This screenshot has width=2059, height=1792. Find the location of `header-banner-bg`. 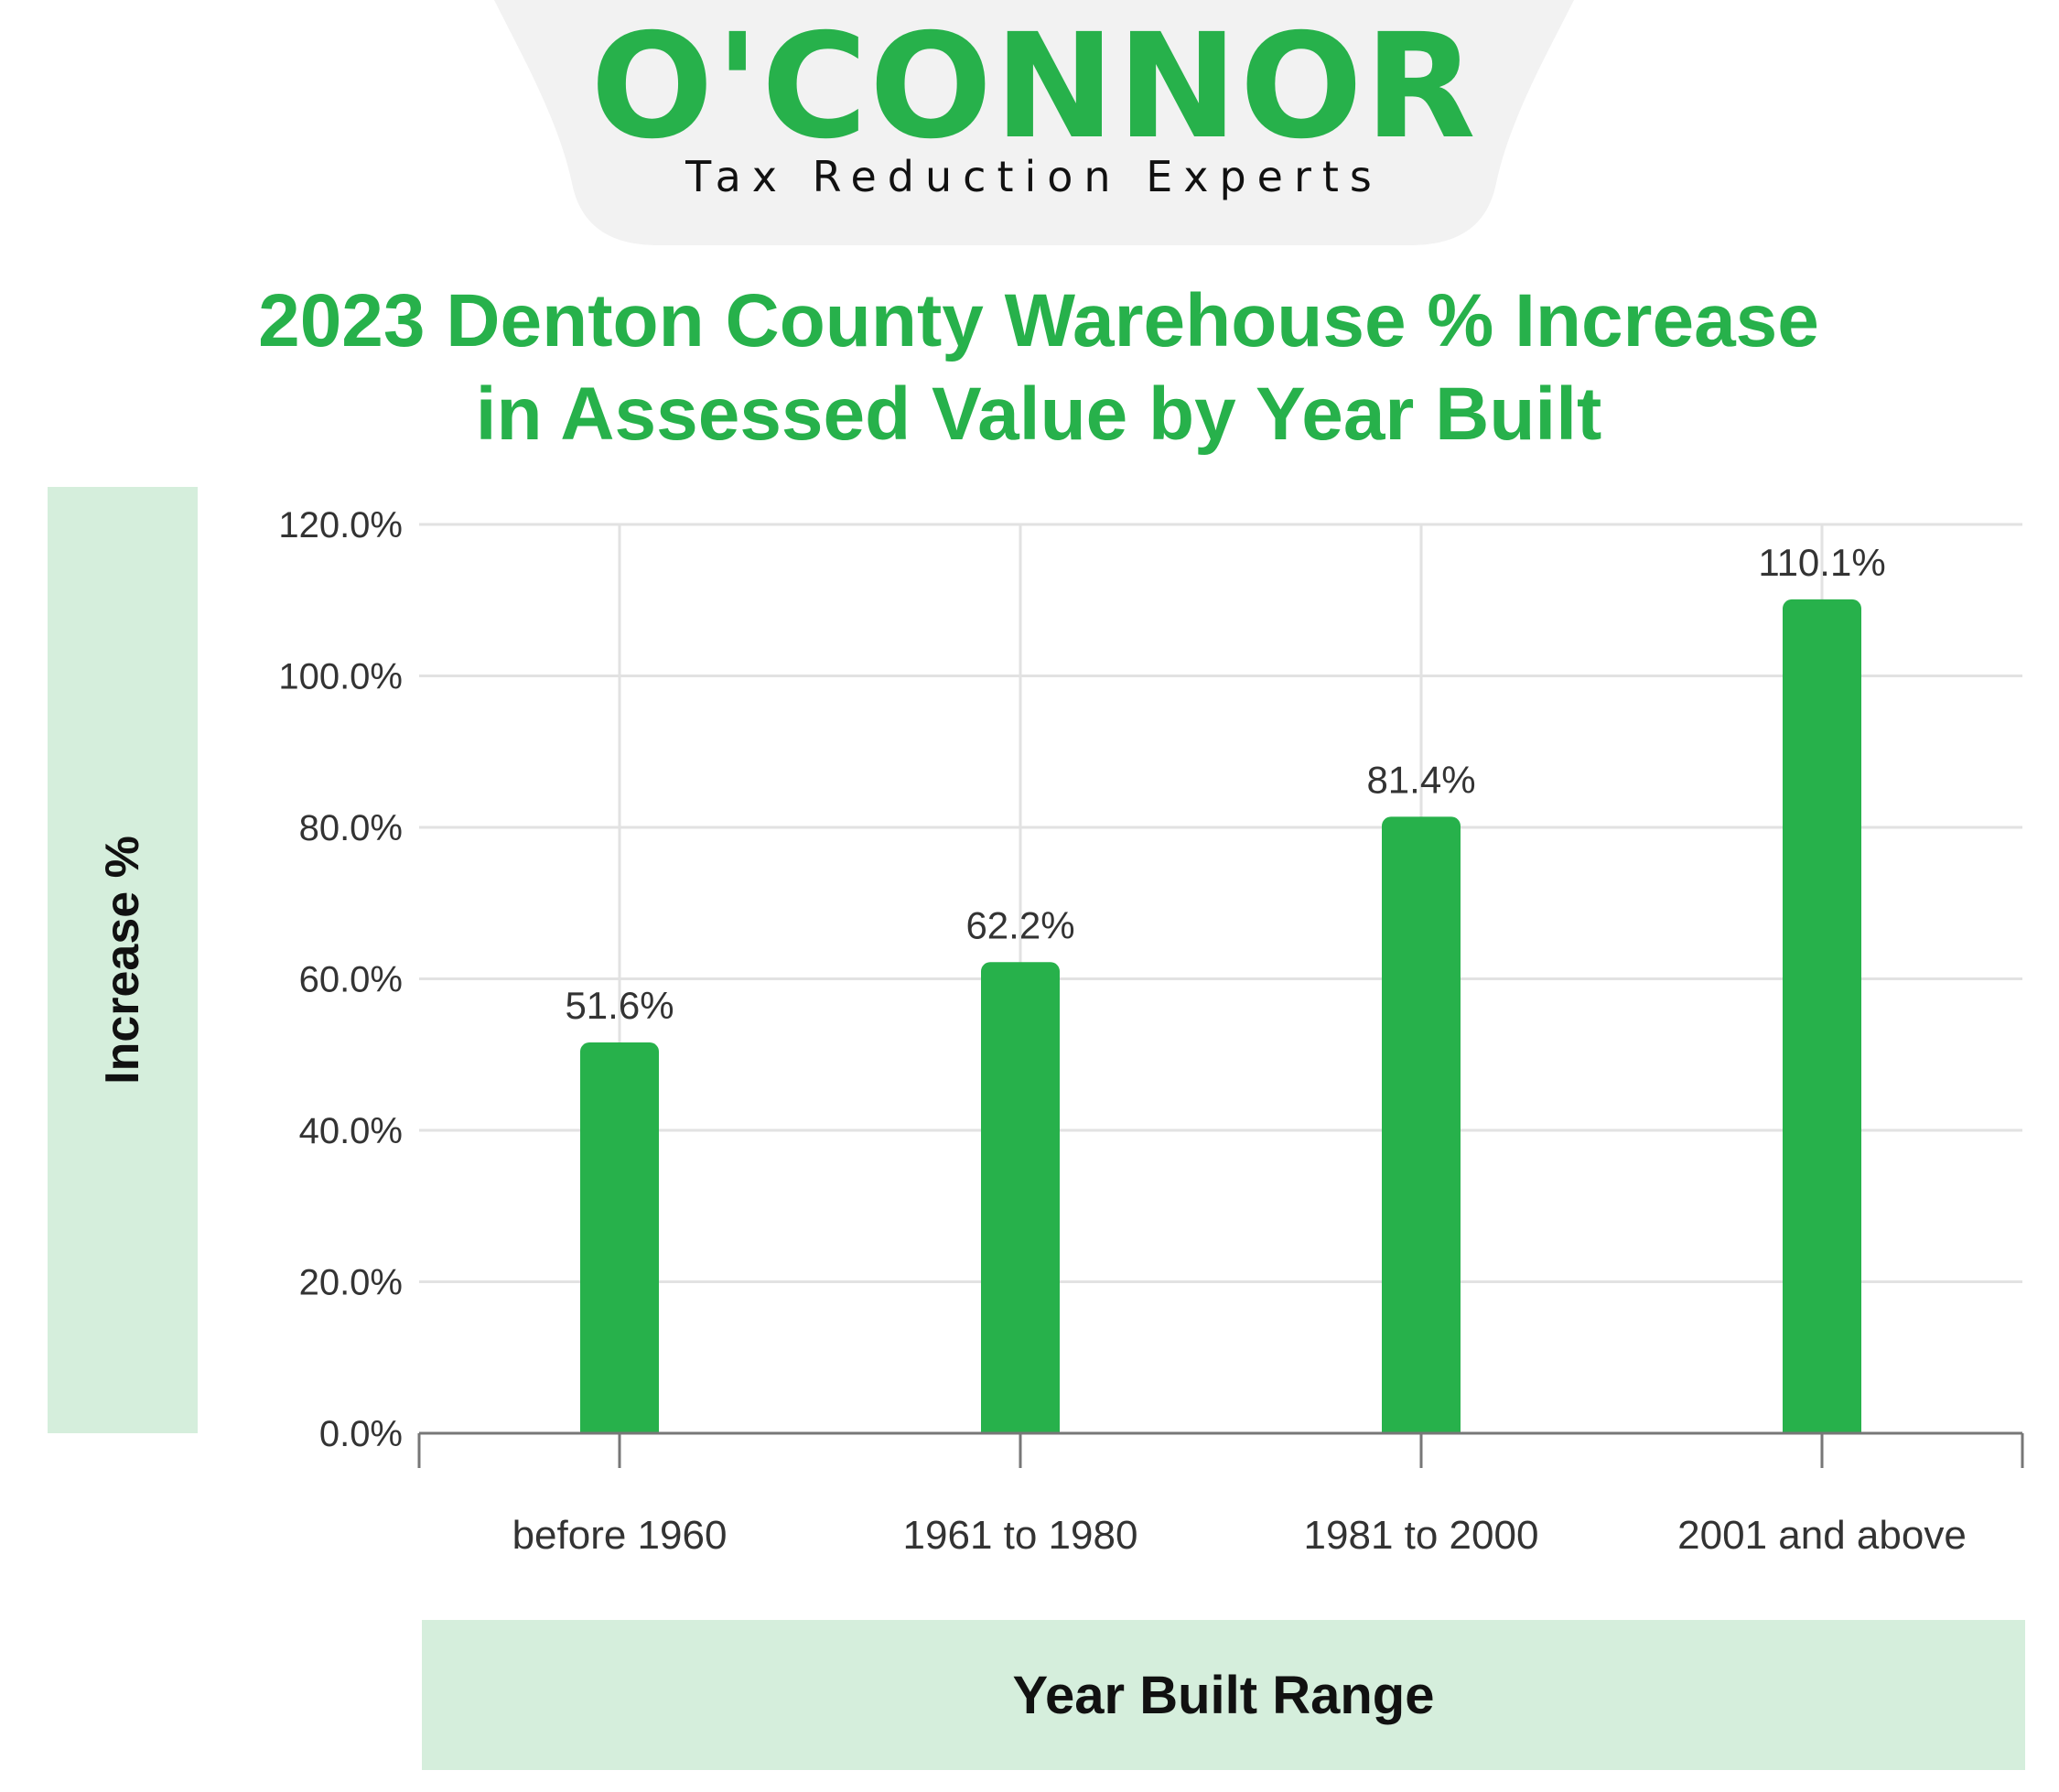

header-banner-bg is located at coordinates (1034, 123).